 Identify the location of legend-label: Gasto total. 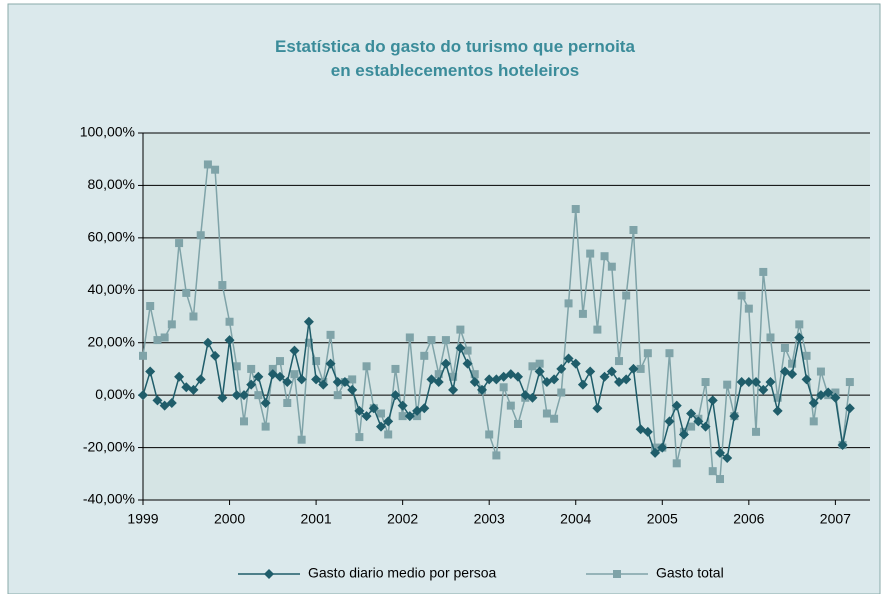
(690, 573).